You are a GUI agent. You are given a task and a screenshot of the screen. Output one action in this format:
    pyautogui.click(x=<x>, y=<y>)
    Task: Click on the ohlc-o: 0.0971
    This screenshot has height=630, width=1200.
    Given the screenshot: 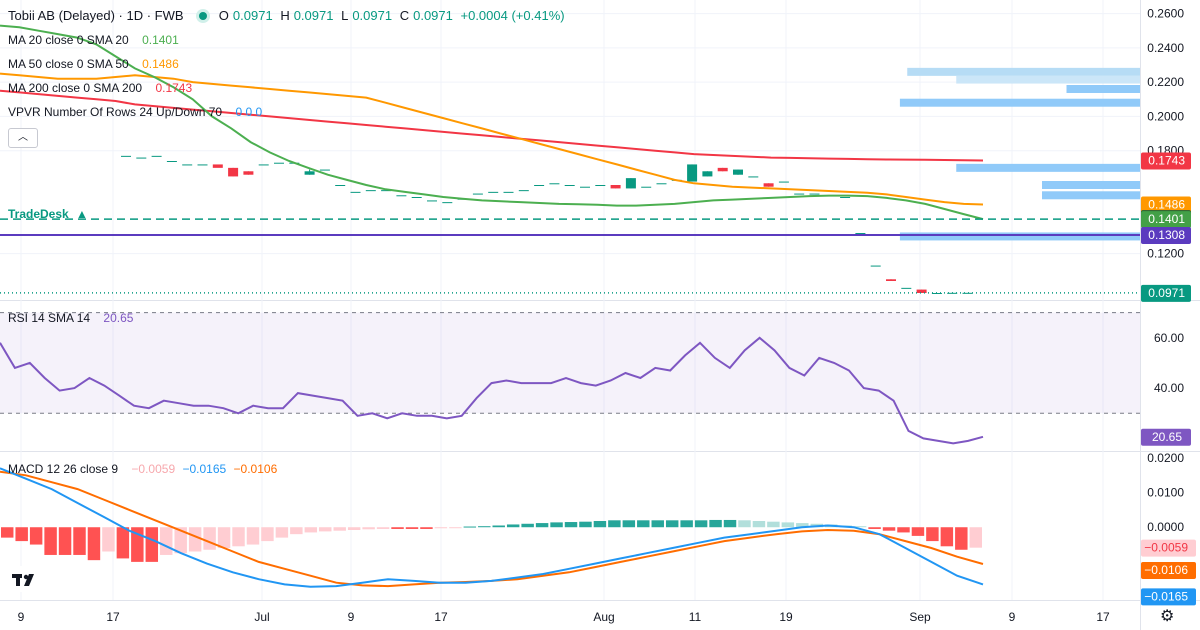 What is the action you would take?
    pyautogui.click(x=252, y=15)
    